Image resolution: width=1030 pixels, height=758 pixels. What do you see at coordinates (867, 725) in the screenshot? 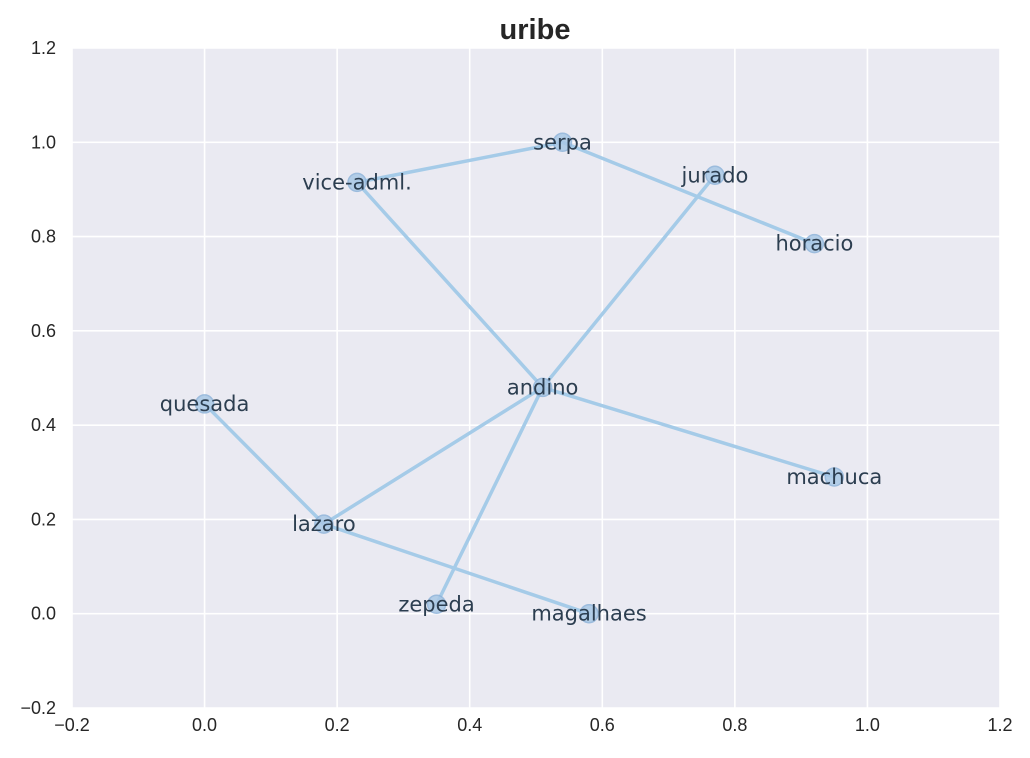
I see `x-tick-label: 1.0` at bounding box center [867, 725].